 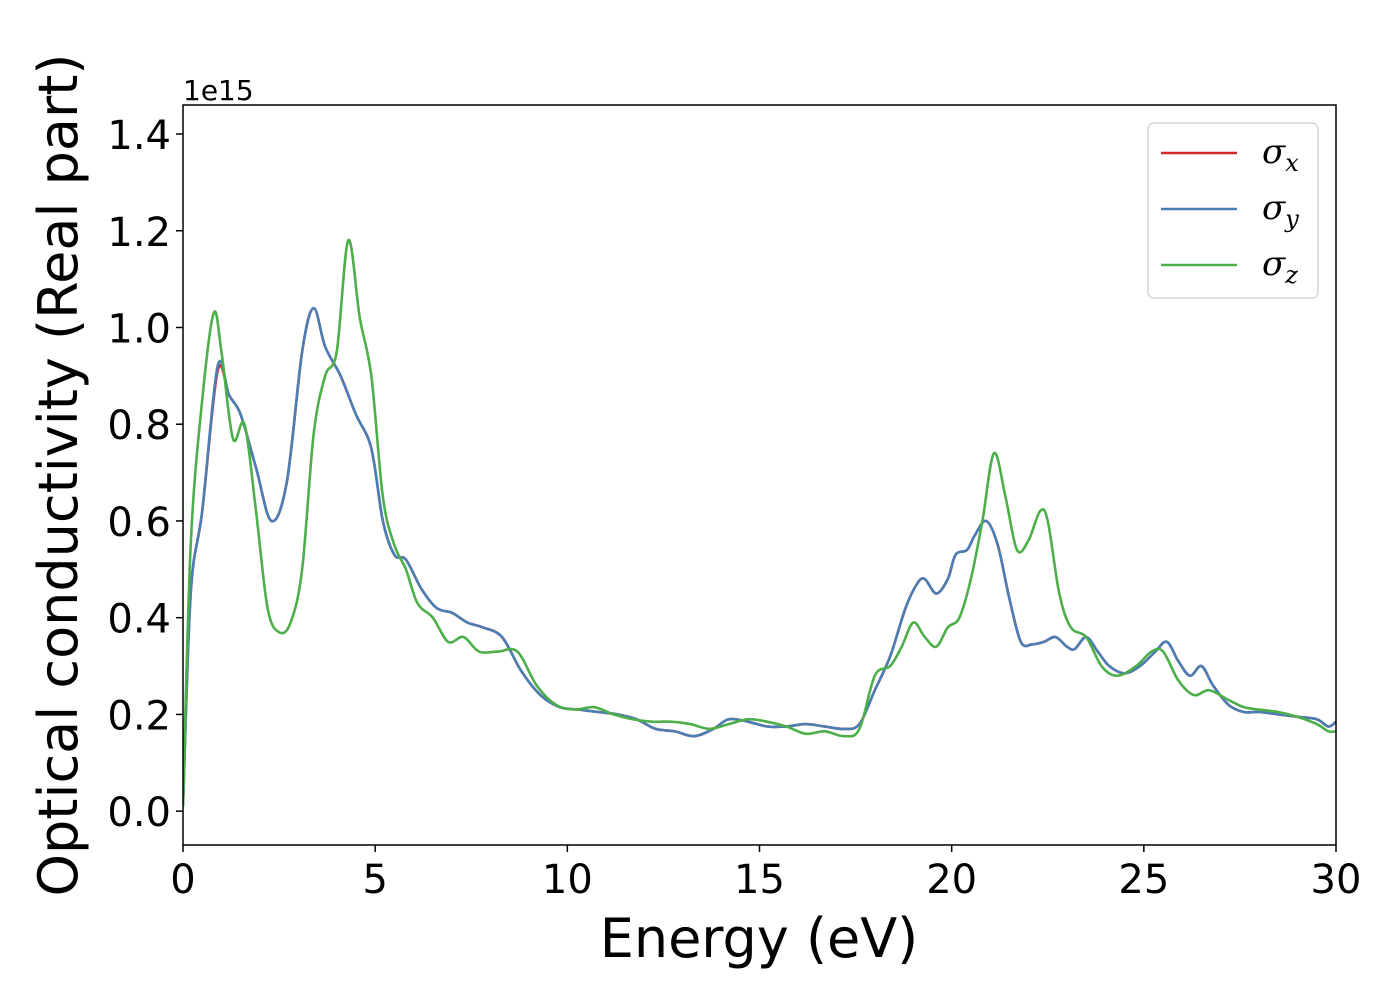 I want to click on x-tick-label: 30, so click(x=1336, y=880).